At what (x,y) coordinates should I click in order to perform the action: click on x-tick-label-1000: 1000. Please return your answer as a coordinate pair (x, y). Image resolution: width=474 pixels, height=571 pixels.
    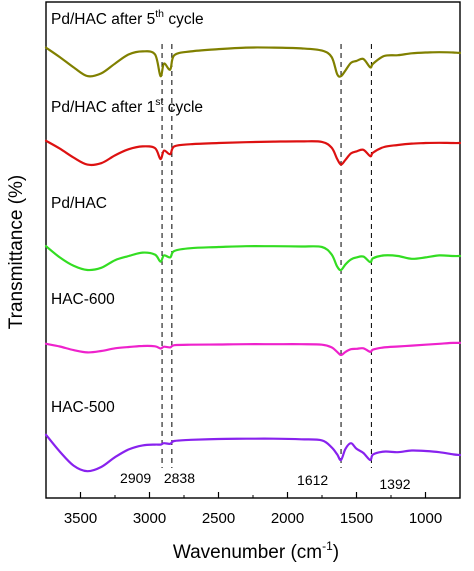
    Looking at the image, I should click on (425, 518).